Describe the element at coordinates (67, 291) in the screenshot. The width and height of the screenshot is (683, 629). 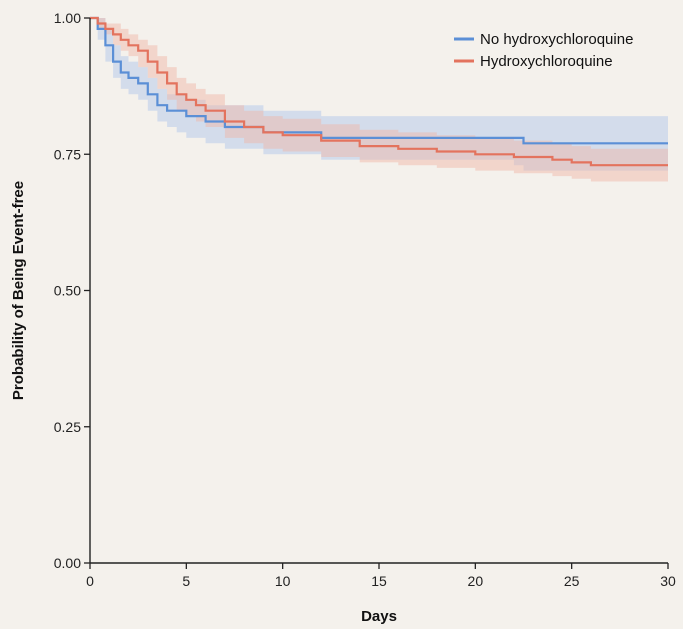
I see `y-tick-label: 0.50` at that location.